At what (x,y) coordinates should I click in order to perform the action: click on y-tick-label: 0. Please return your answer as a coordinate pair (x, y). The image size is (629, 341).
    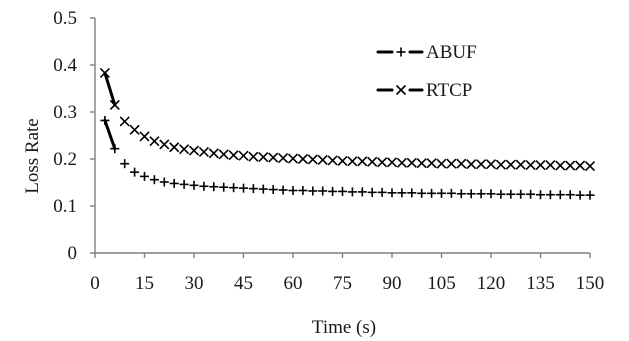
    Looking at the image, I should click on (73, 253).